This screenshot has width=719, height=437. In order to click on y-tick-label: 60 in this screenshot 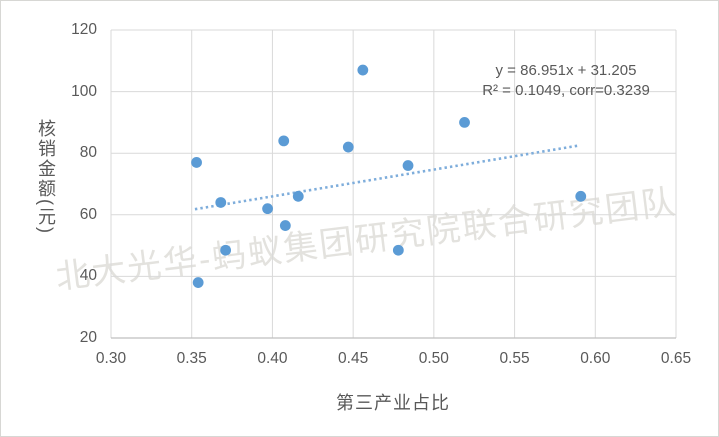, I will do `click(88, 214)`.